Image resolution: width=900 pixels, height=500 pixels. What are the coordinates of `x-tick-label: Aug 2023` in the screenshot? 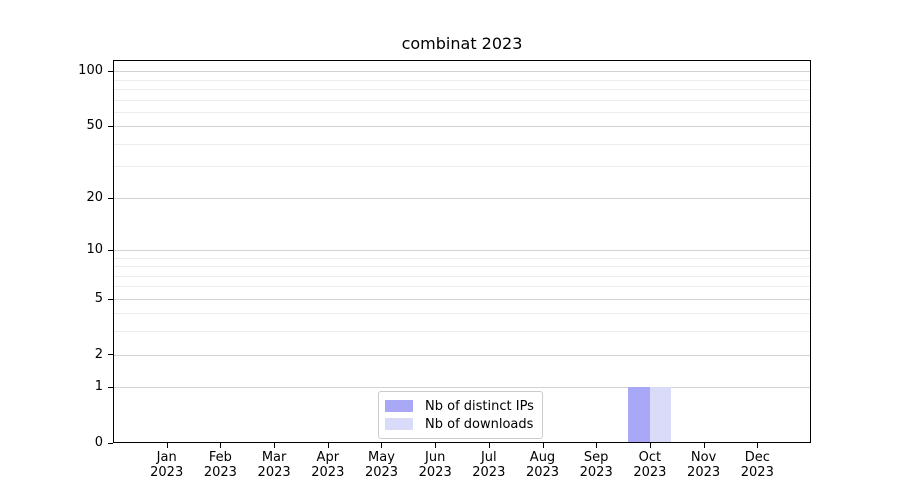 It's located at (543, 465).